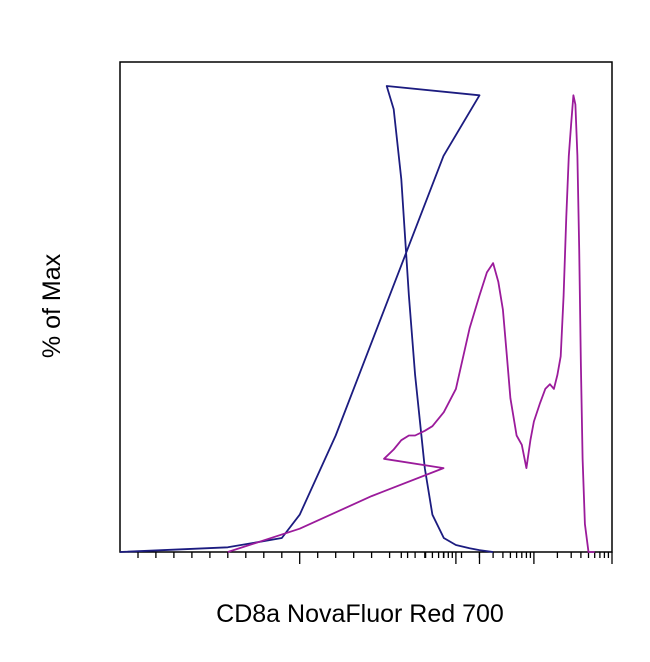 This screenshot has width=650, height=662. I want to click on x-axis-ticks, so click(375, 558).